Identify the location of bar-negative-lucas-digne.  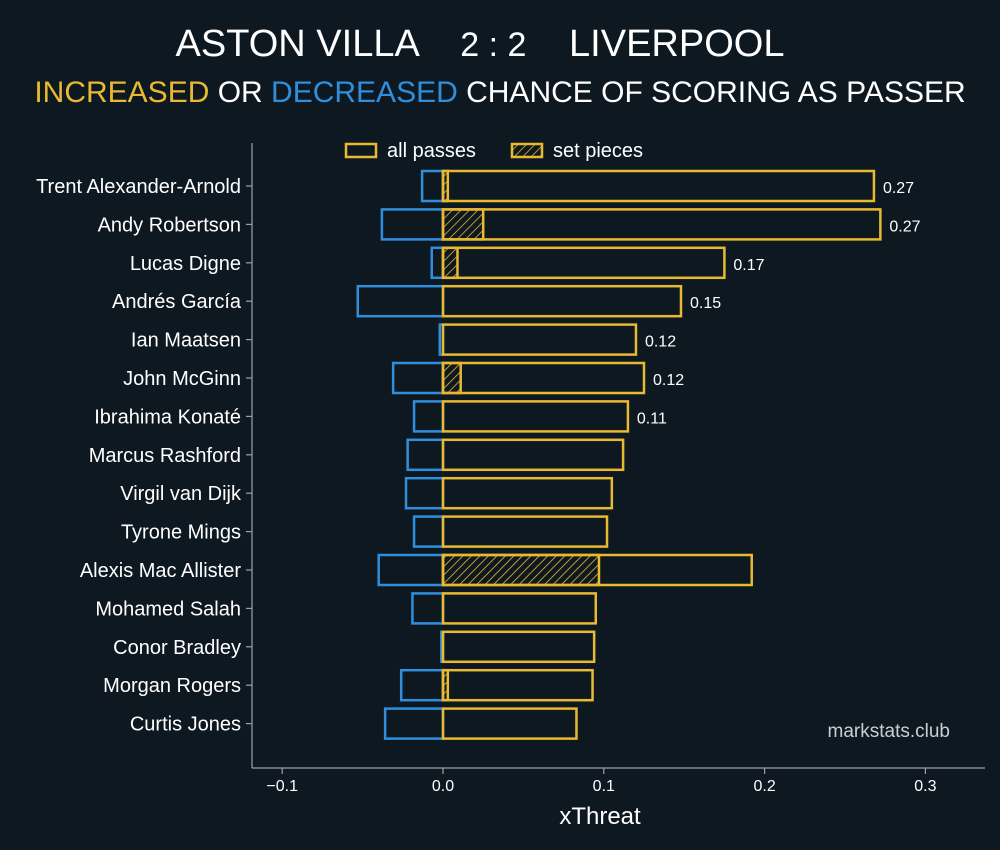
(437, 263).